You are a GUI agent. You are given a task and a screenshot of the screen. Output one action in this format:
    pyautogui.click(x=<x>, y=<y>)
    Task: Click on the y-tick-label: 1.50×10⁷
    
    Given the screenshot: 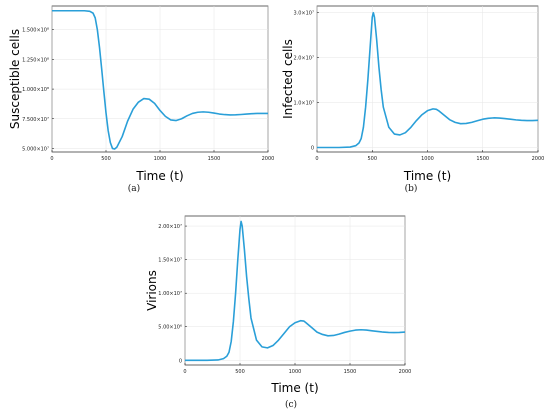 What is the action you would take?
    pyautogui.click(x=170, y=261)
    